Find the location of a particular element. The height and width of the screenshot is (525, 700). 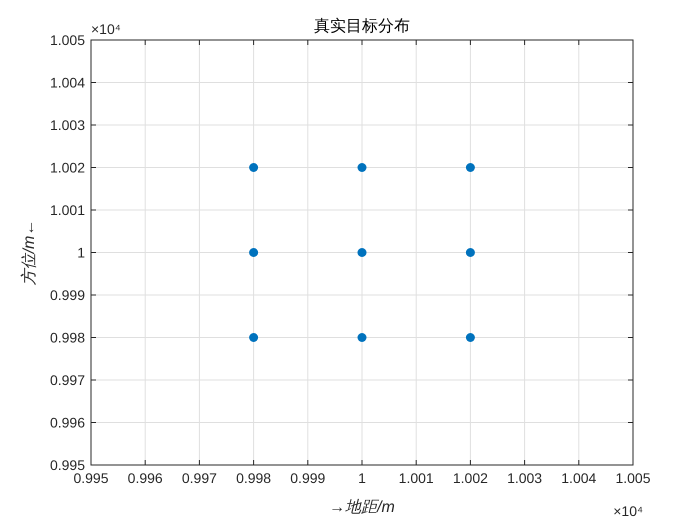

y-tick-label: 0.995 is located at coordinates (68, 465).